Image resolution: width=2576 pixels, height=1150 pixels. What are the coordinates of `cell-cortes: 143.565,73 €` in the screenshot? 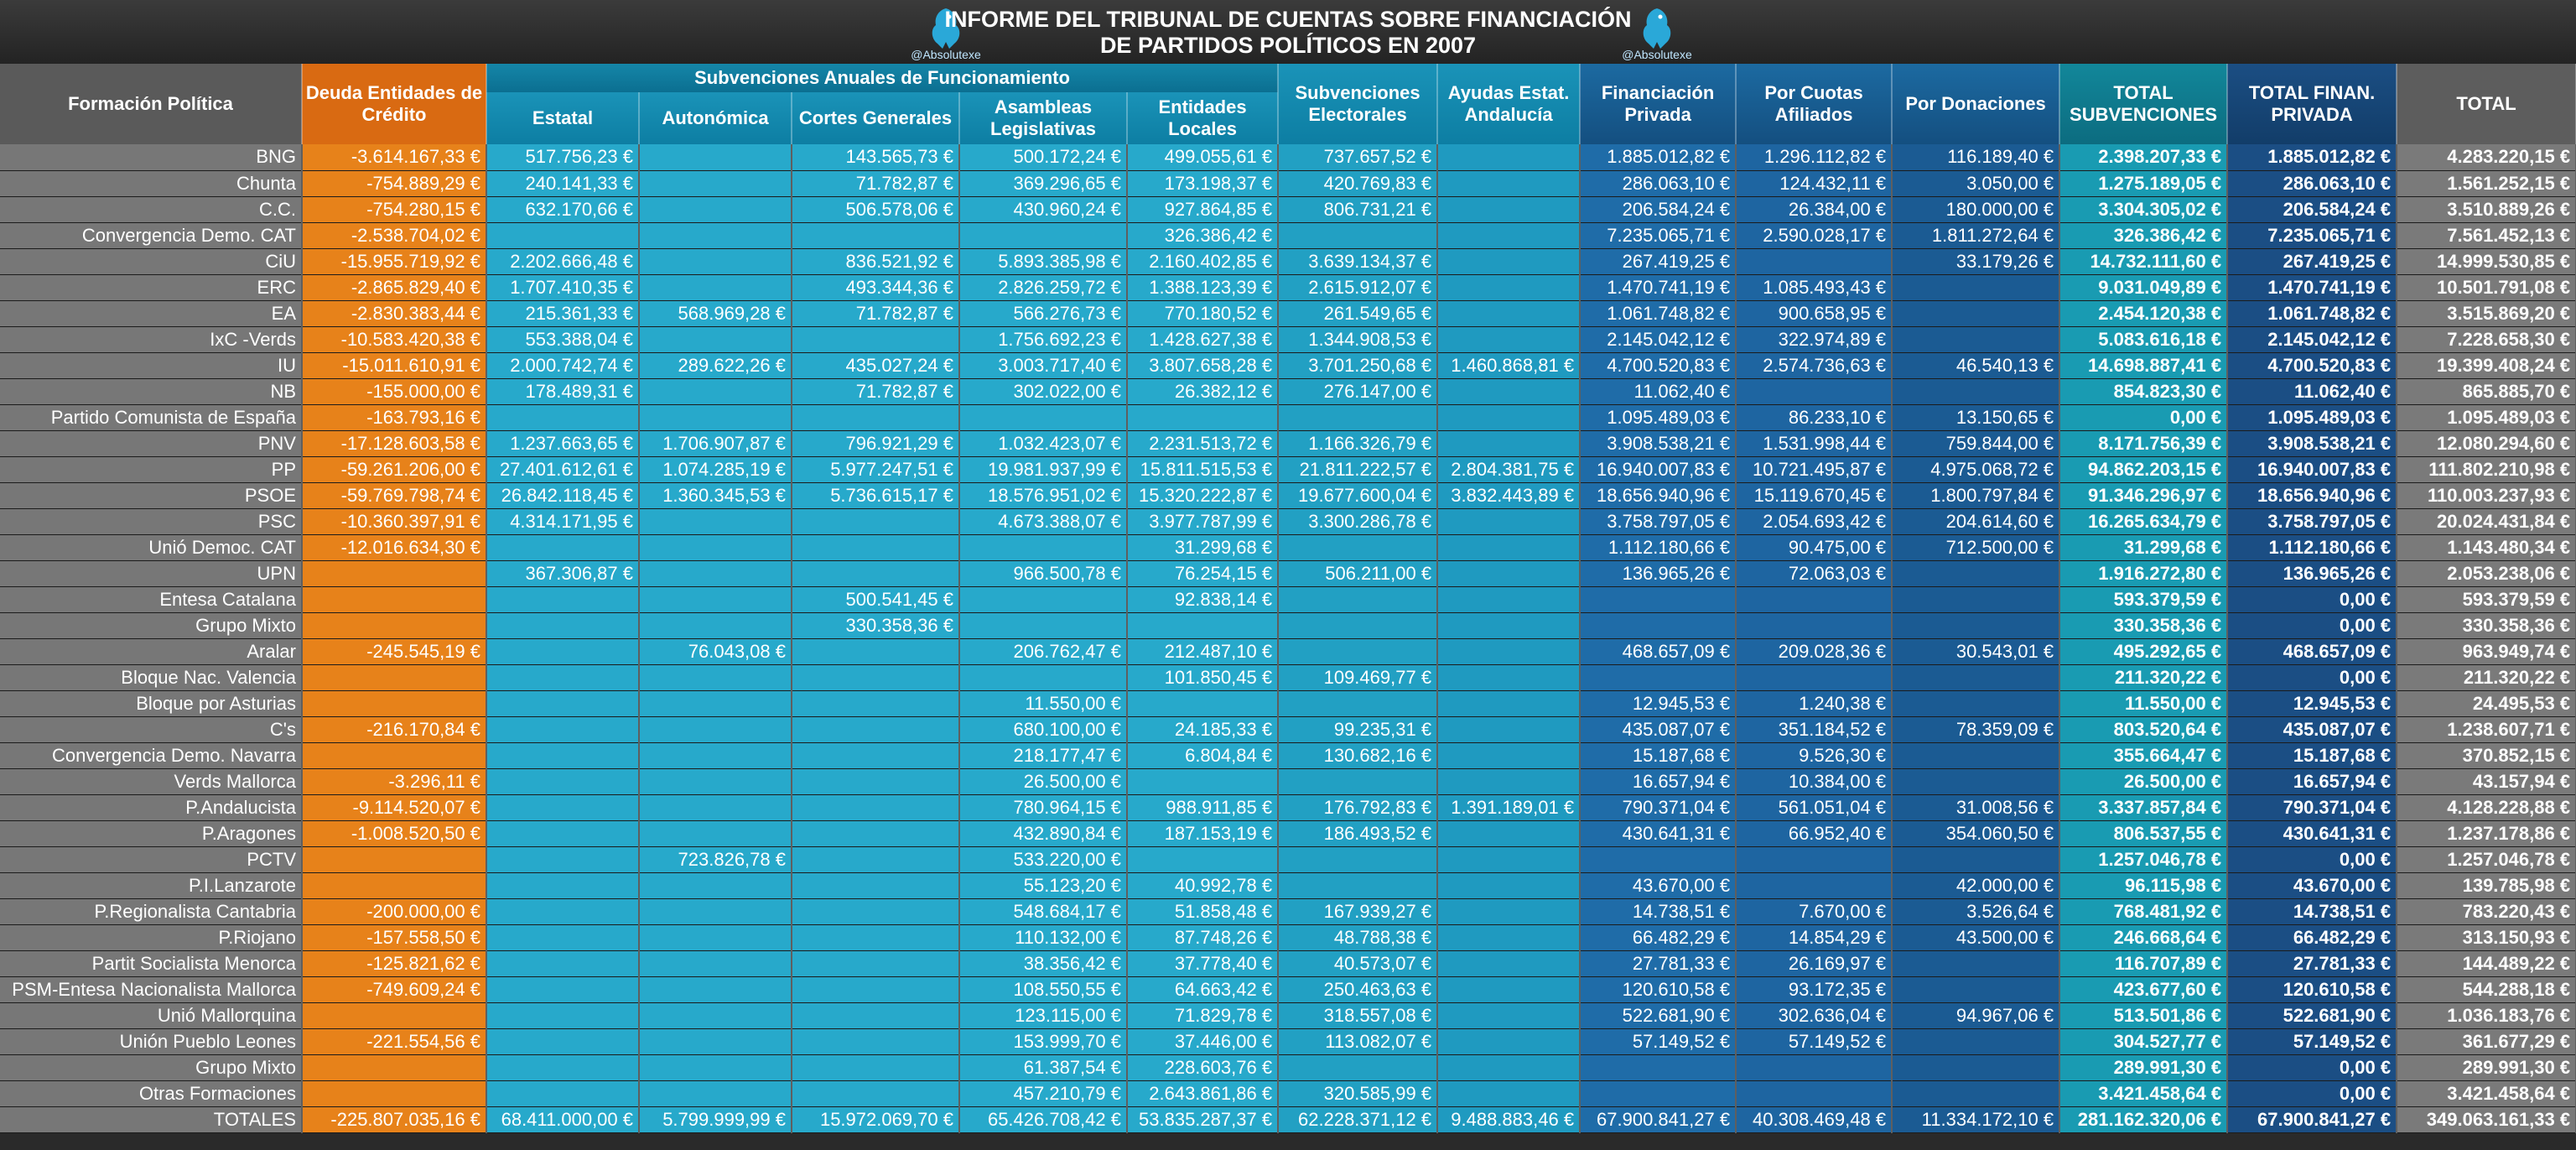 It's located at (876, 157).